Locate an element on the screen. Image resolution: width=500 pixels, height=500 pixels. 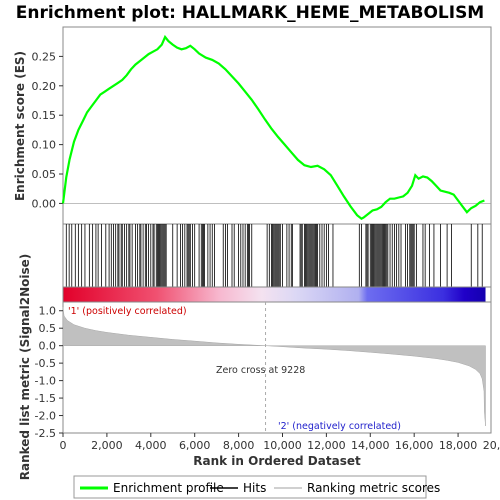
negative-label: '2' (negatively correlated) is located at coordinates (339, 426).